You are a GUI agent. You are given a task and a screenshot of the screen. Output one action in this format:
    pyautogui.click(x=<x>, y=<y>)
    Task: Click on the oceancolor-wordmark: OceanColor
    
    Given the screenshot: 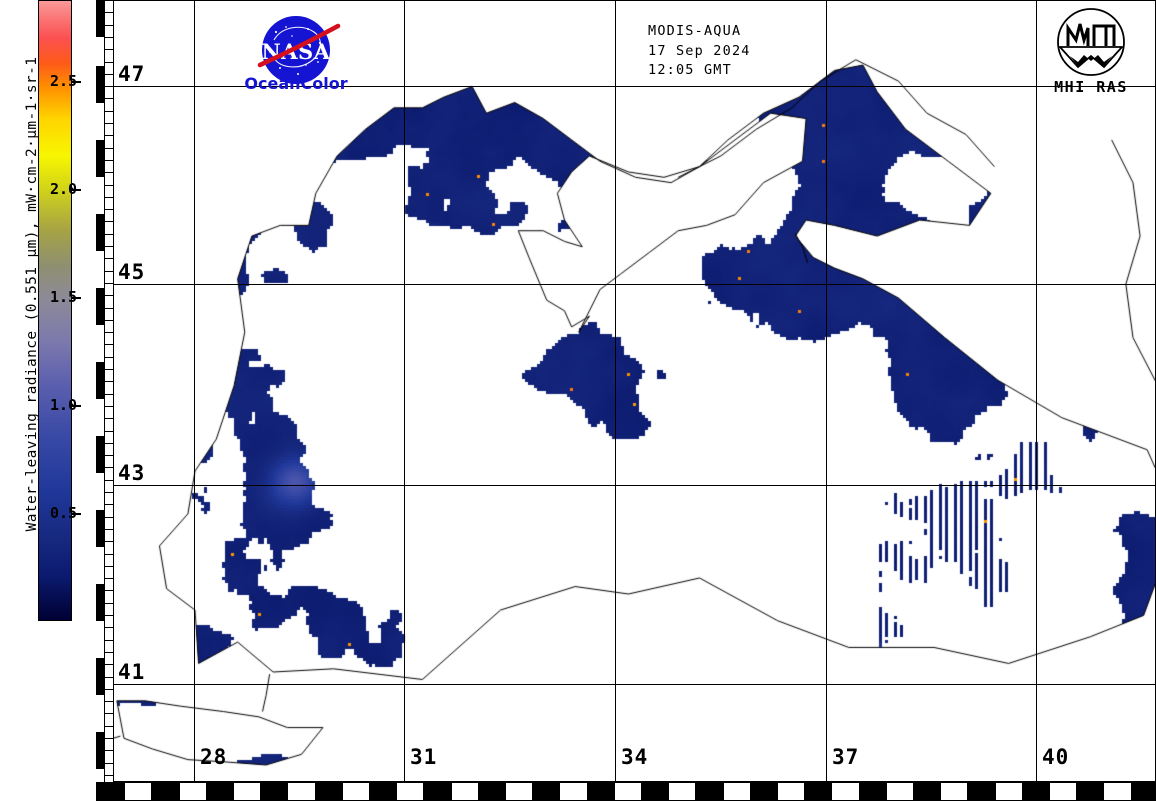 What is the action you would take?
    pyautogui.click(x=296, y=83)
    